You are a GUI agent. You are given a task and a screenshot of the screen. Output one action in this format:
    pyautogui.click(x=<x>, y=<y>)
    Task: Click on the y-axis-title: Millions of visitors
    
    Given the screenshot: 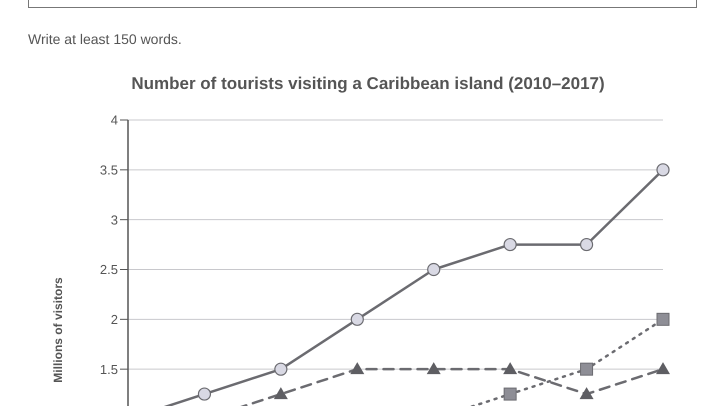 What is the action you would take?
    pyautogui.click(x=58, y=330)
    